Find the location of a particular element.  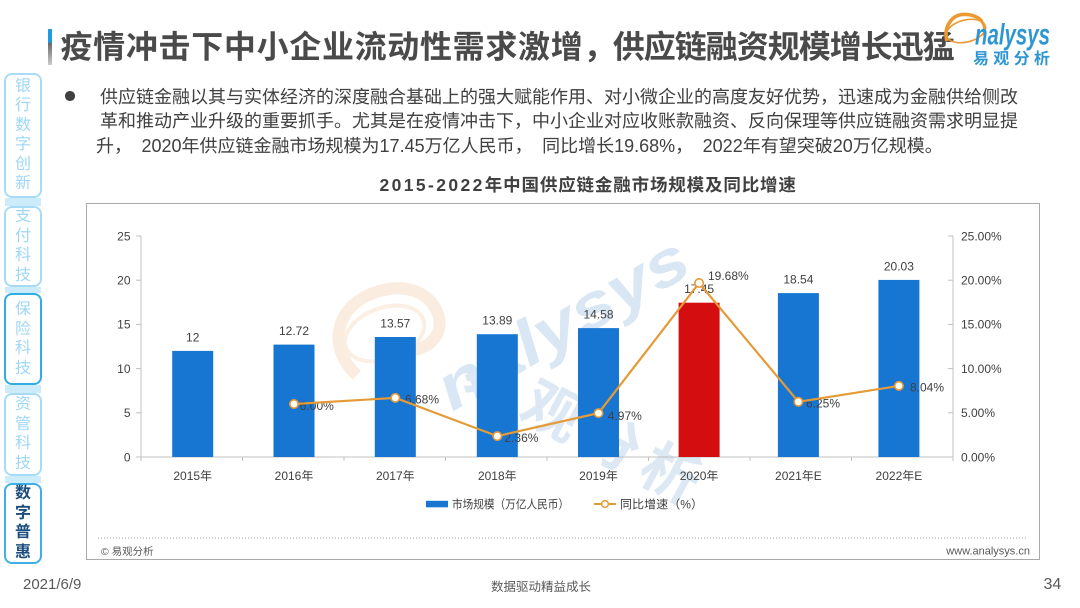

svg-text: 2019年 is located at coordinates (598, 476).